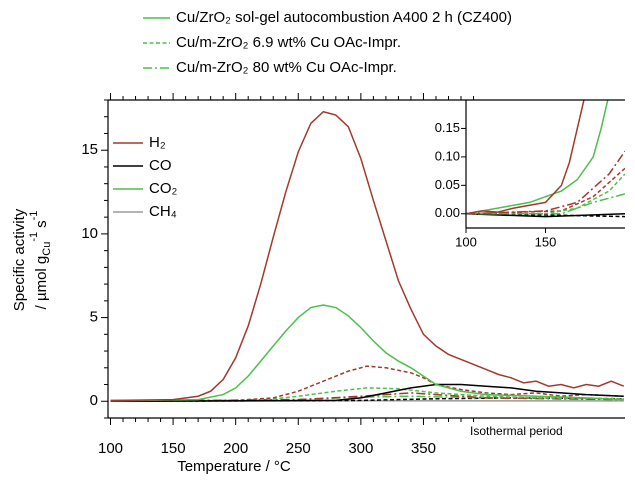  What do you see at coordinates (516, 431) in the screenshot?
I see `annotation: Isothermal period` at bounding box center [516, 431].